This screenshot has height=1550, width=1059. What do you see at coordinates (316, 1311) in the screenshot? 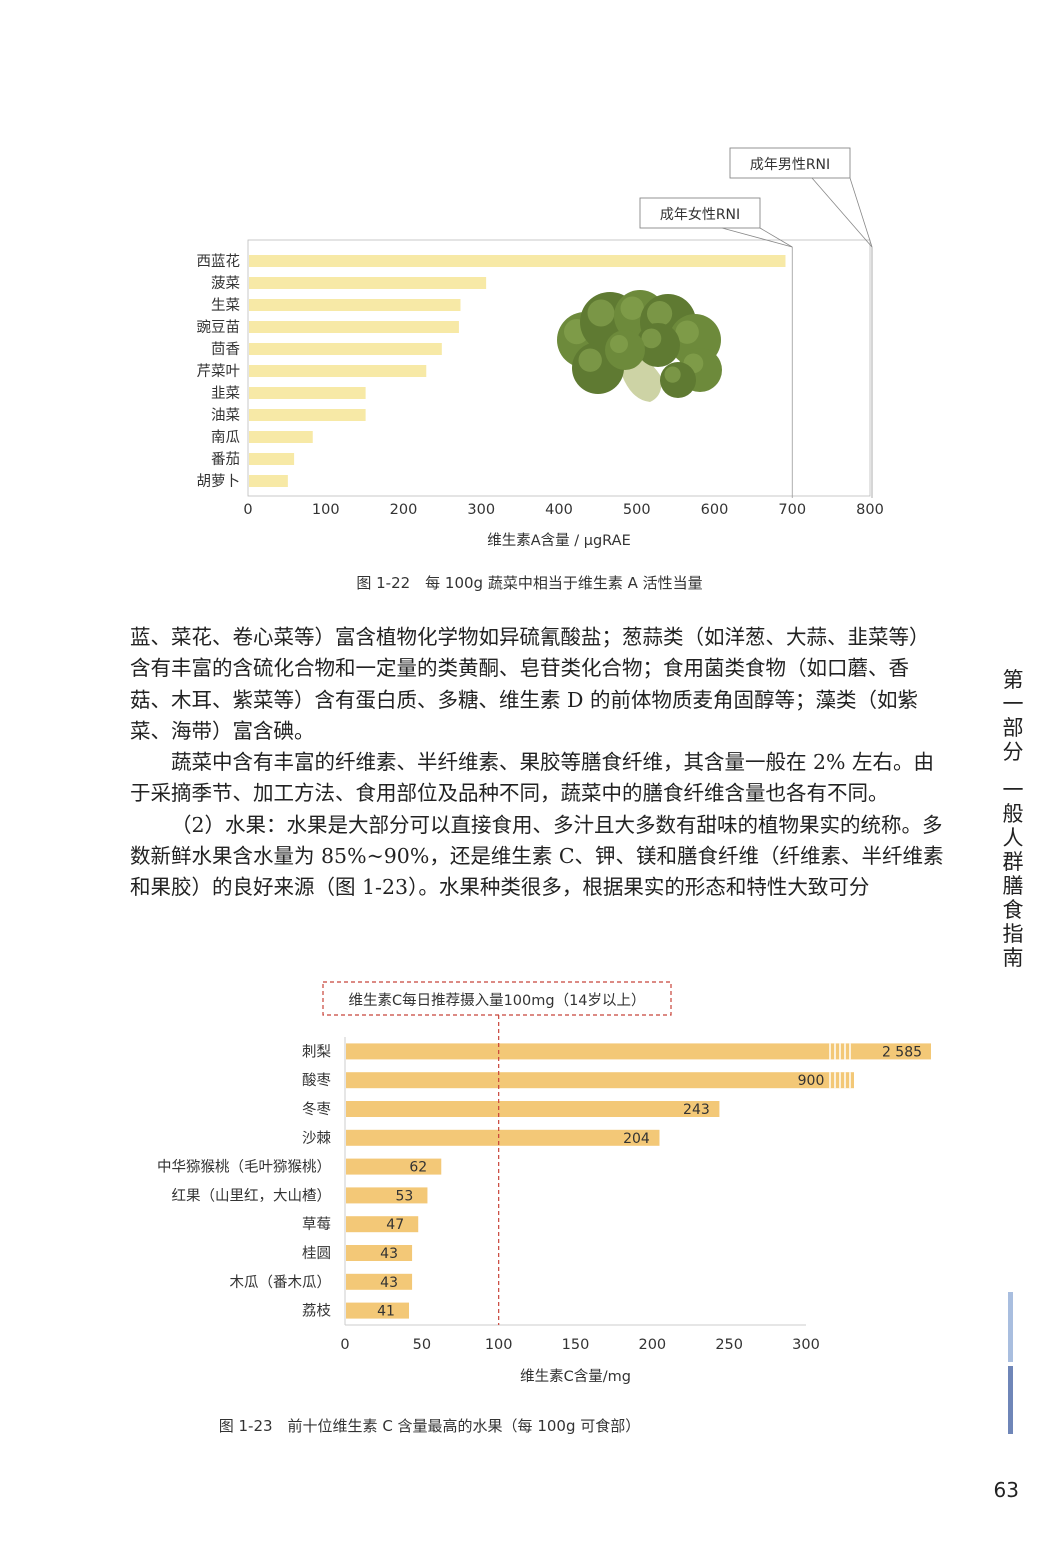
I see `category-label: 荔枝` at bounding box center [316, 1311].